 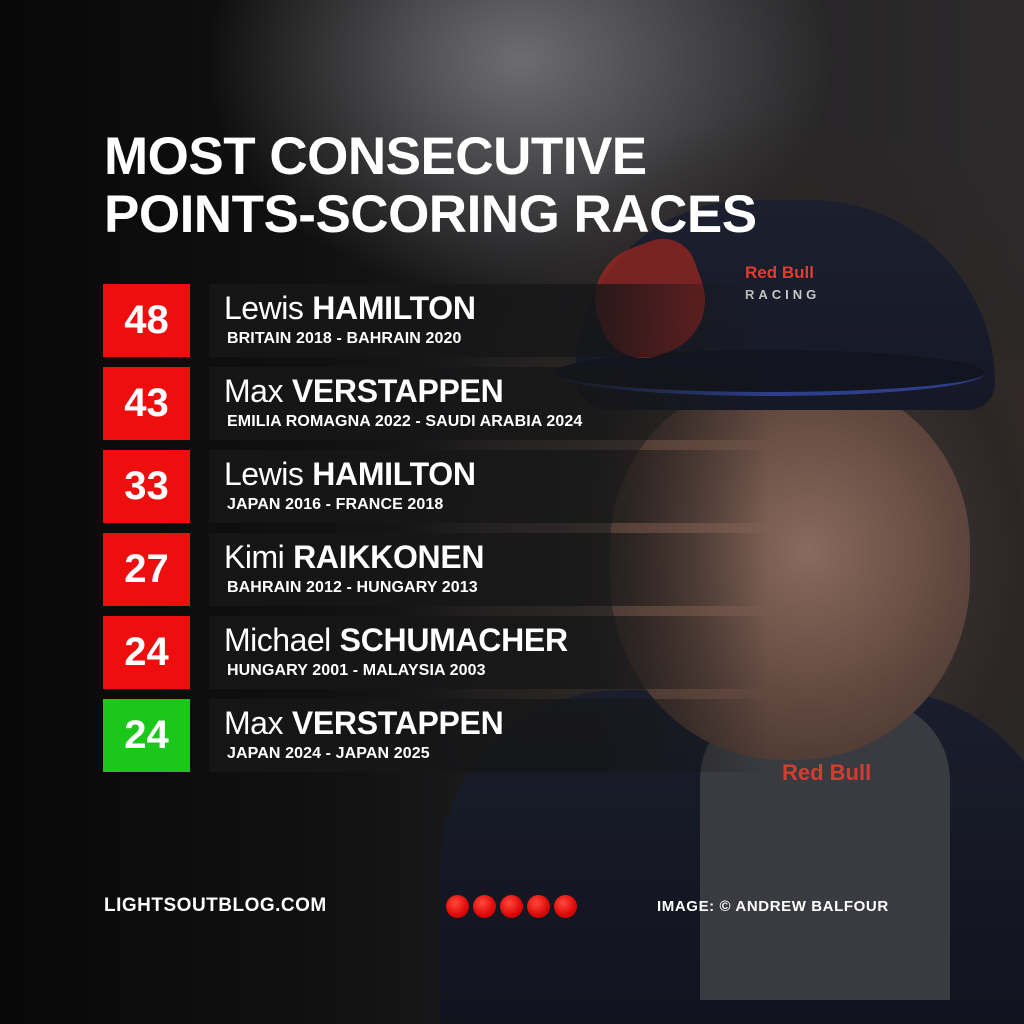 I want to click on streak-span: EMILIA ROMAGNA 2022 - SAUDI ARABIA 2024, so click(x=405, y=421).